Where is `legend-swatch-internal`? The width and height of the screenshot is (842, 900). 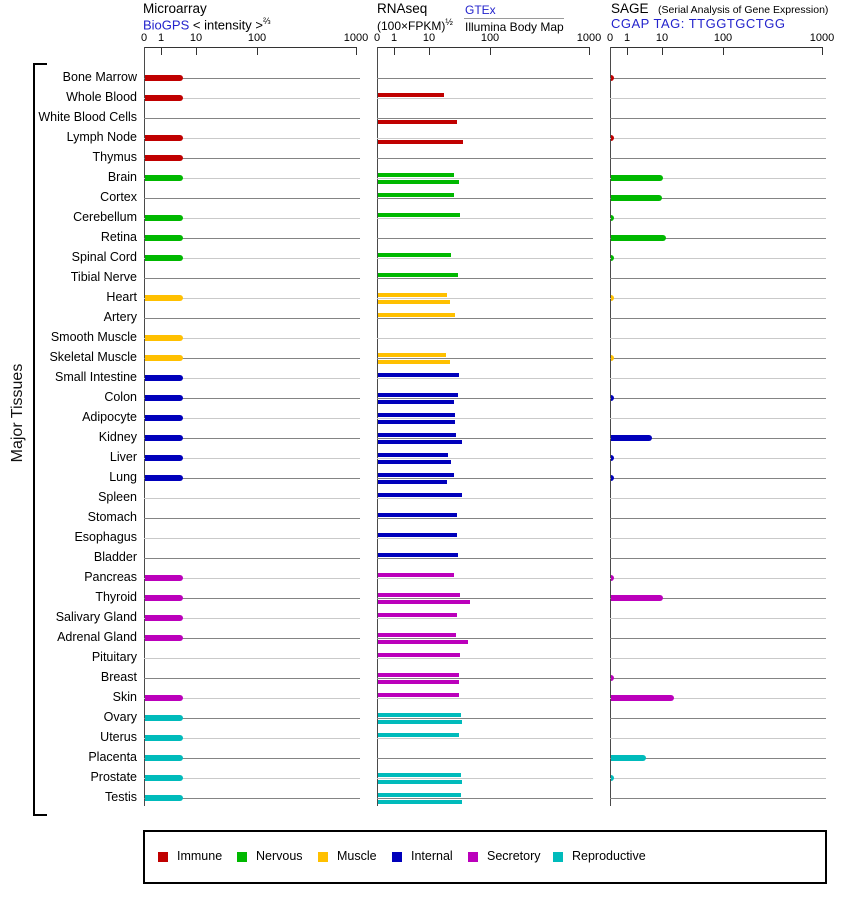
legend-swatch-internal is located at coordinates (397, 857).